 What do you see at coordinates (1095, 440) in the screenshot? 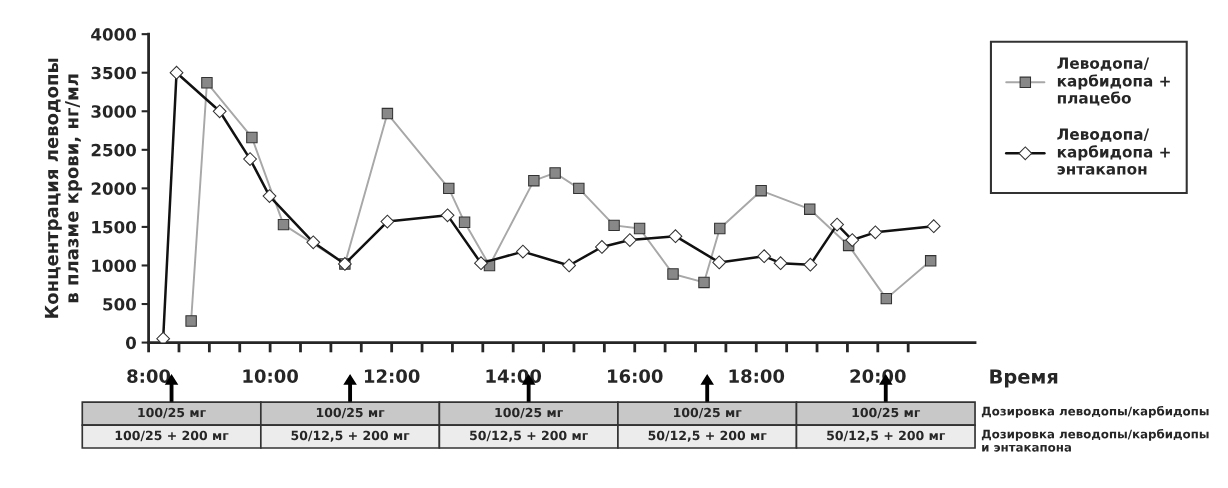
I see `text: Дозировка леводопы/карбидопы и энтакапона` at bounding box center [1095, 440].